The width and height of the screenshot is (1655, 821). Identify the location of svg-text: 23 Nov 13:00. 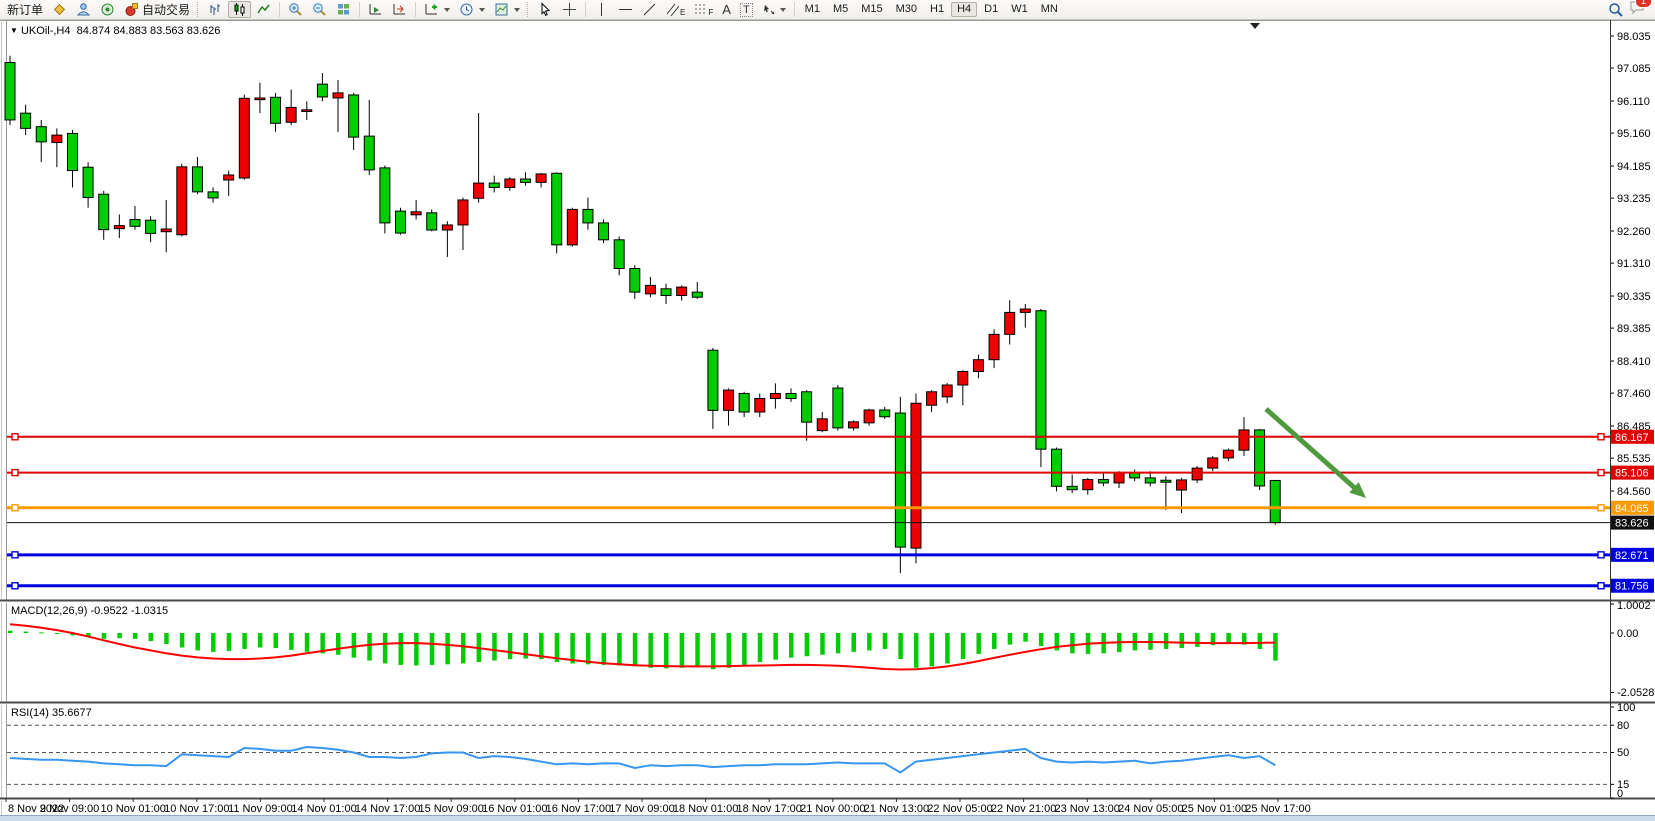
(1086, 809).